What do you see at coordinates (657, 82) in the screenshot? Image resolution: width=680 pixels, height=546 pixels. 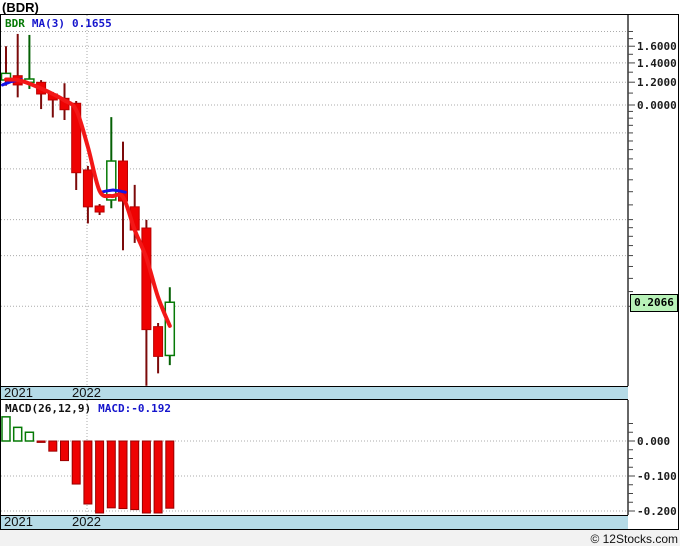 I see `y-axis-label: 1.2000` at bounding box center [657, 82].